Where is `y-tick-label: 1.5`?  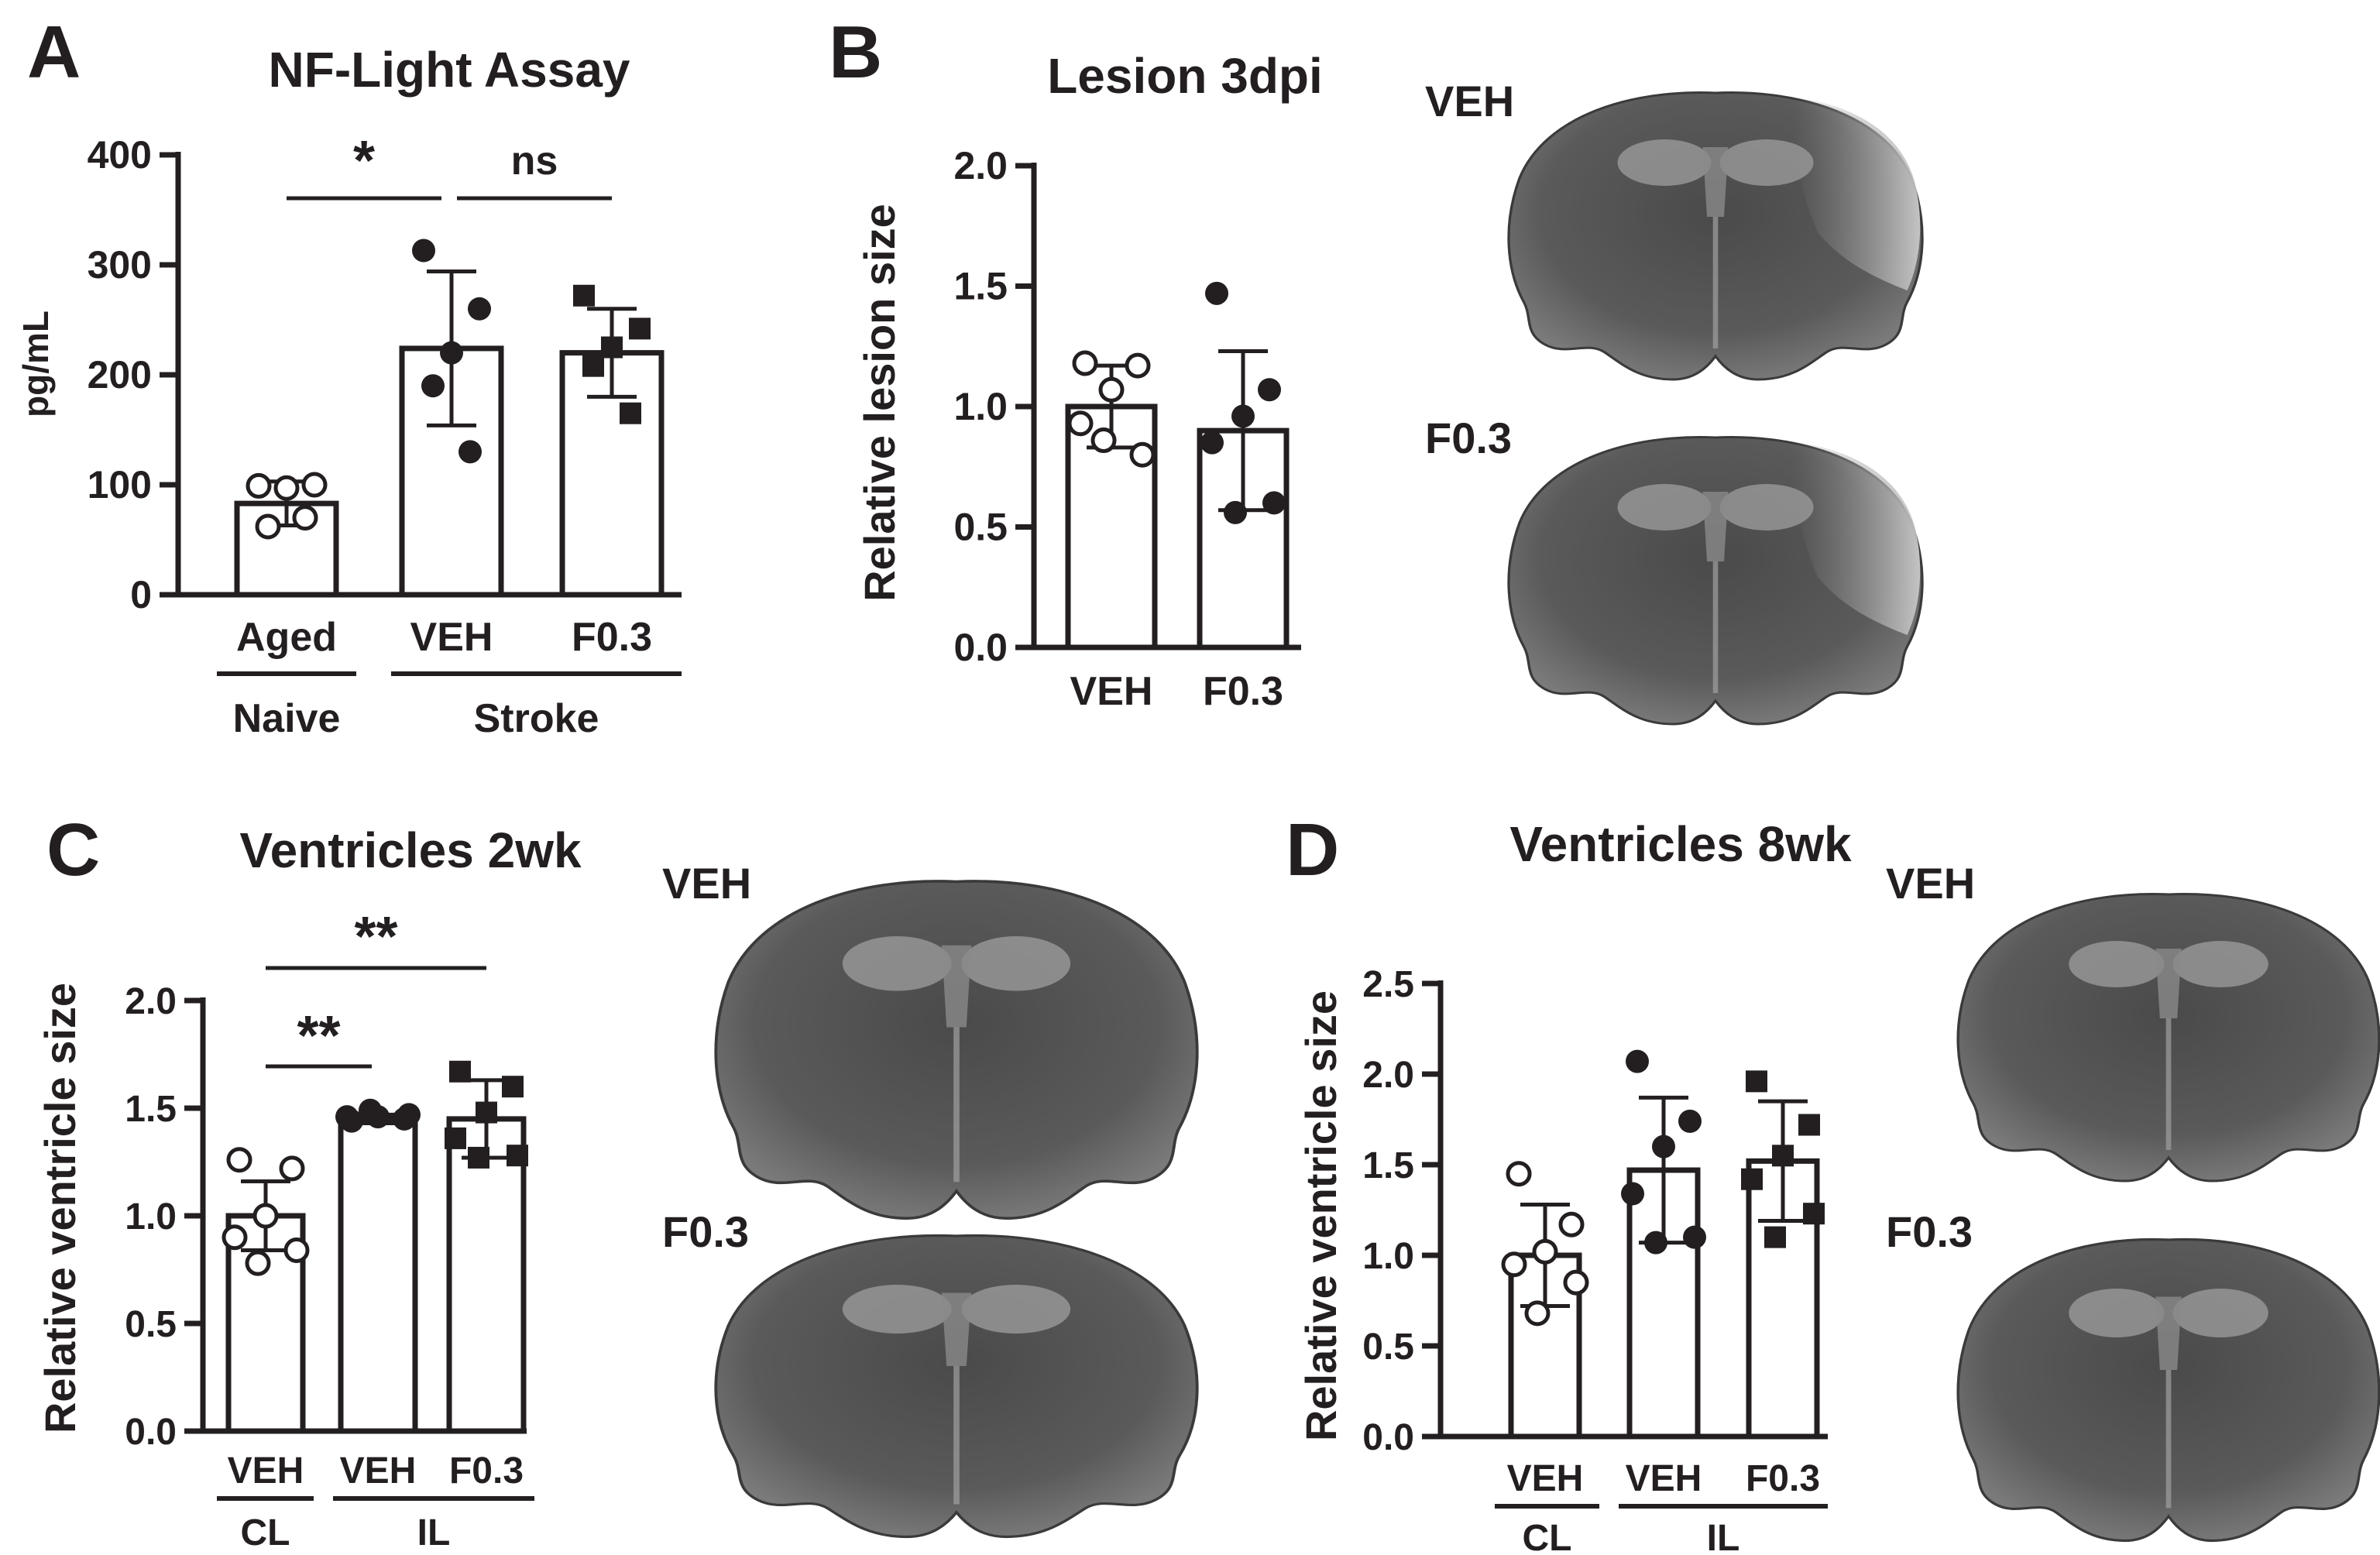 y-tick-label: 1.5 is located at coordinates (981, 286).